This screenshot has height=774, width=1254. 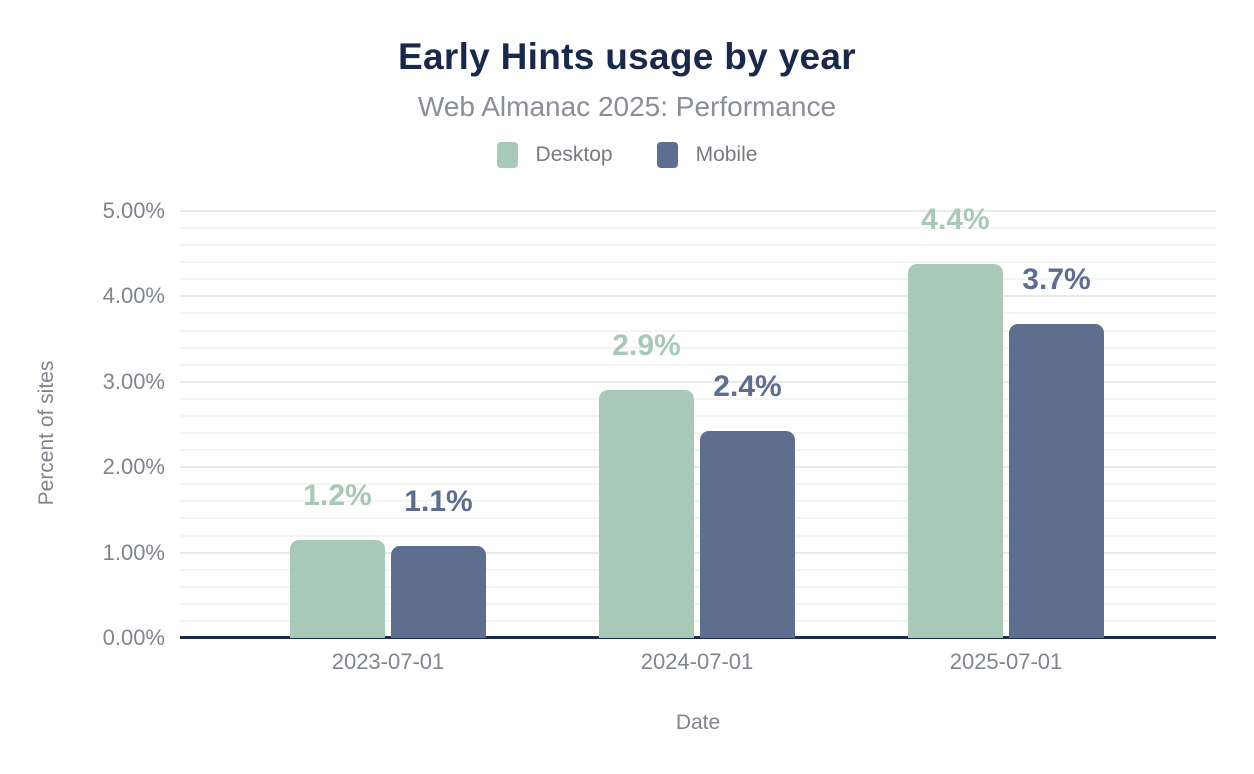 What do you see at coordinates (627, 106) in the screenshot?
I see `chart-subtitle: Web Almanac 2025: Performance` at bounding box center [627, 106].